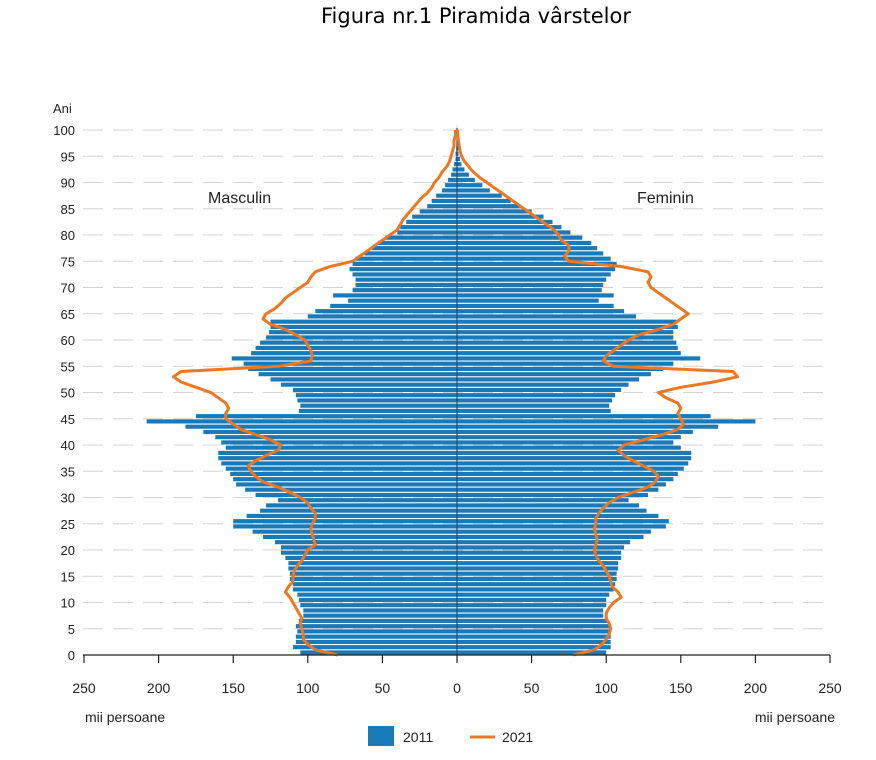 This screenshot has width=876, height=760. Describe the element at coordinates (795, 717) in the screenshot. I see `x-axis-label-right: mii persoane` at that location.